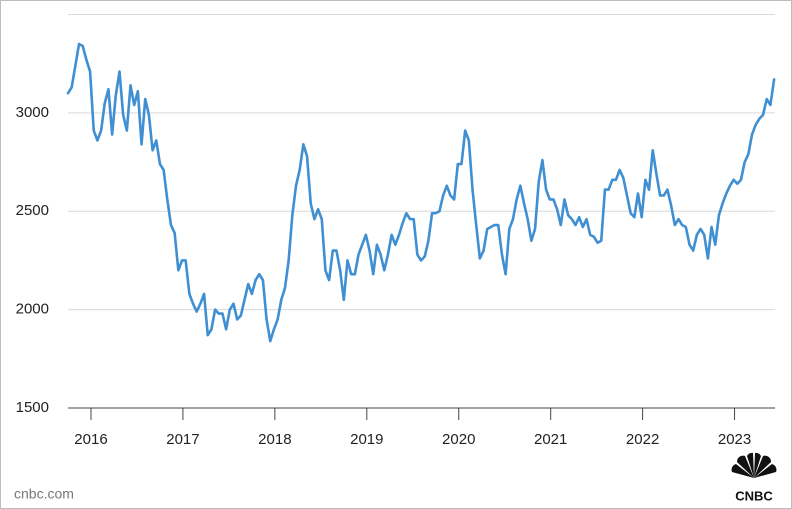  What do you see at coordinates (32, 407) in the screenshot?
I see `y-tick-label: 1500` at bounding box center [32, 407].